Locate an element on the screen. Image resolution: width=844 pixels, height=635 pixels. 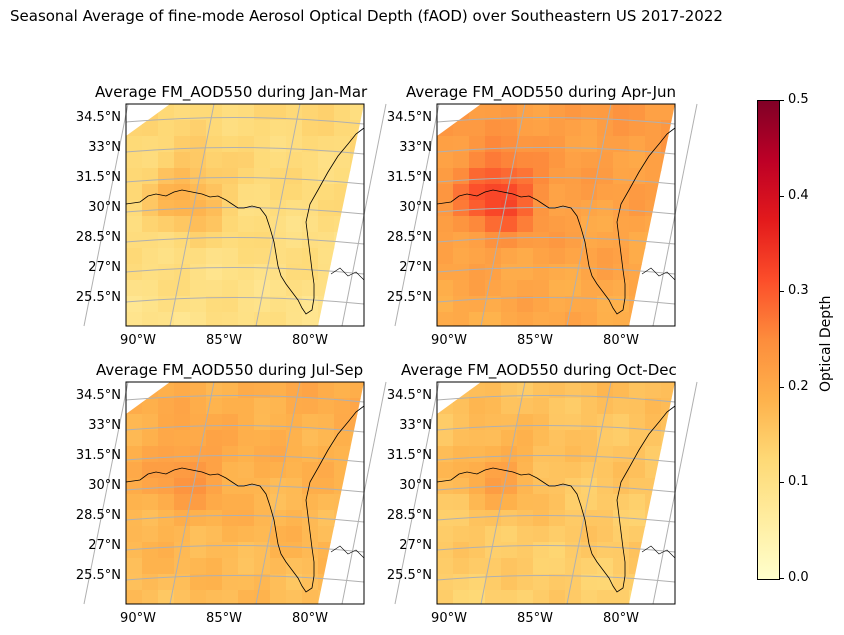
latitude-tick-label: 30°N is located at coordinates (104, 207).